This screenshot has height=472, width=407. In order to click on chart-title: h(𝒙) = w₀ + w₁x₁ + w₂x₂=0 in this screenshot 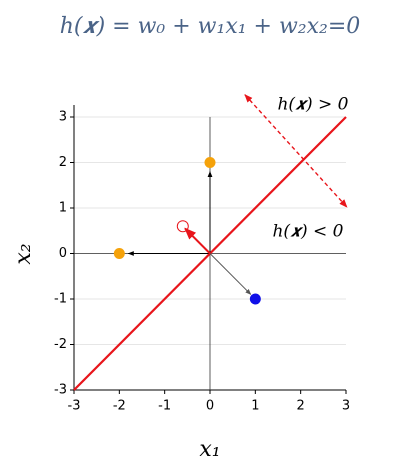, I will do `click(210, 26)`.